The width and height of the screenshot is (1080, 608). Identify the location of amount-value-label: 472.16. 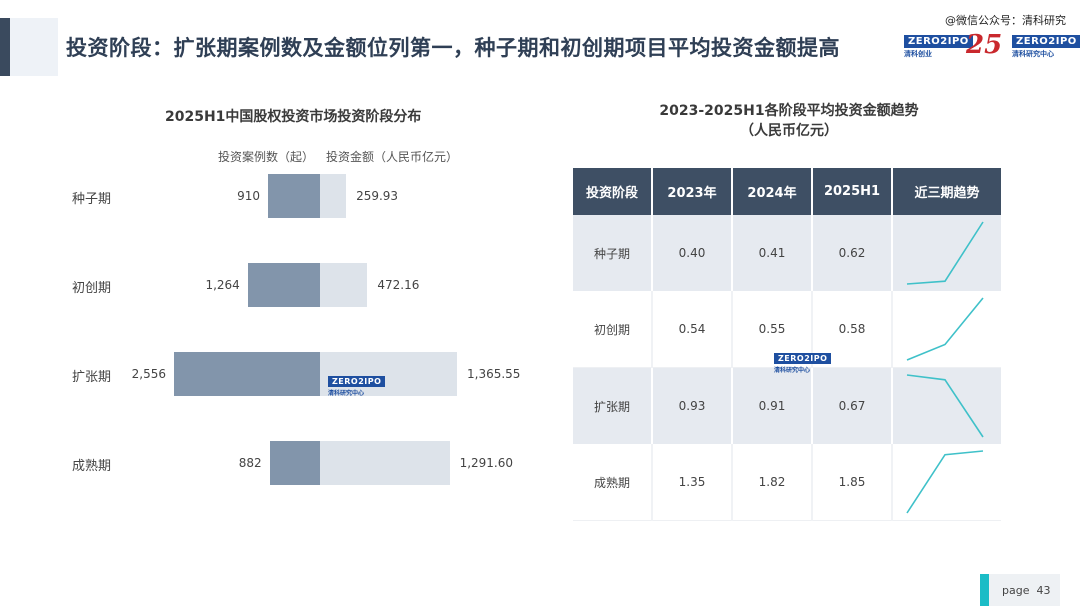
(398, 285).